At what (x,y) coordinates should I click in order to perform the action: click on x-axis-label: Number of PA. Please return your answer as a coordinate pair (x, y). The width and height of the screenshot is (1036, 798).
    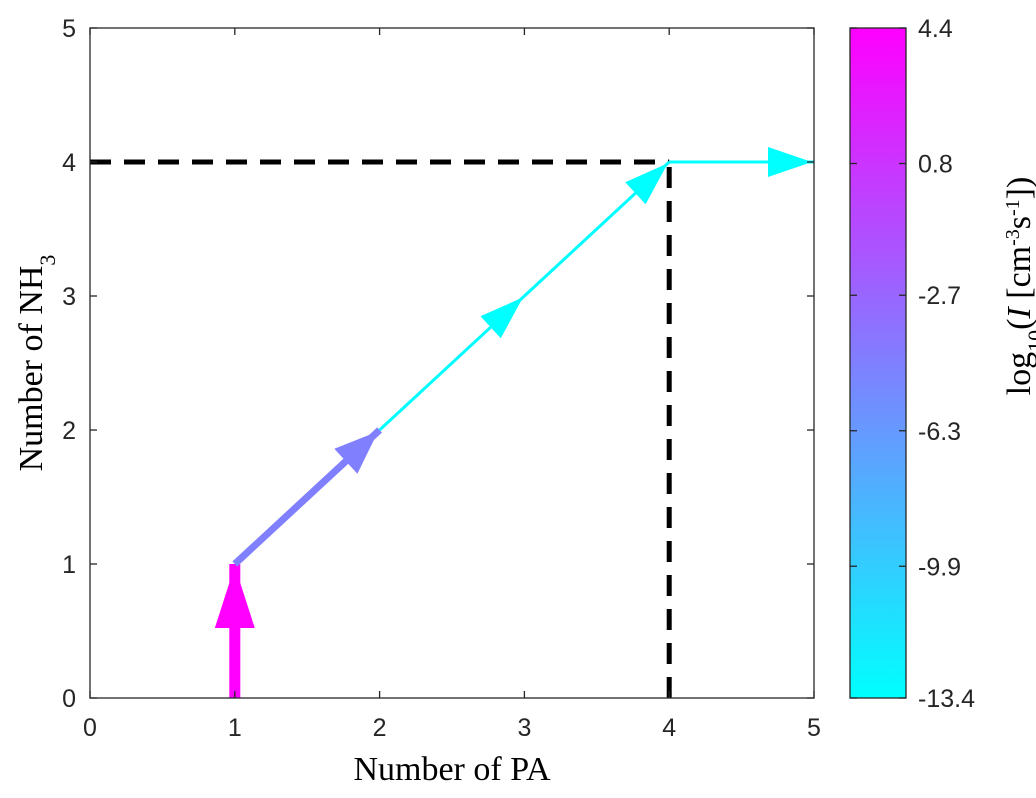
    Looking at the image, I should click on (452, 769).